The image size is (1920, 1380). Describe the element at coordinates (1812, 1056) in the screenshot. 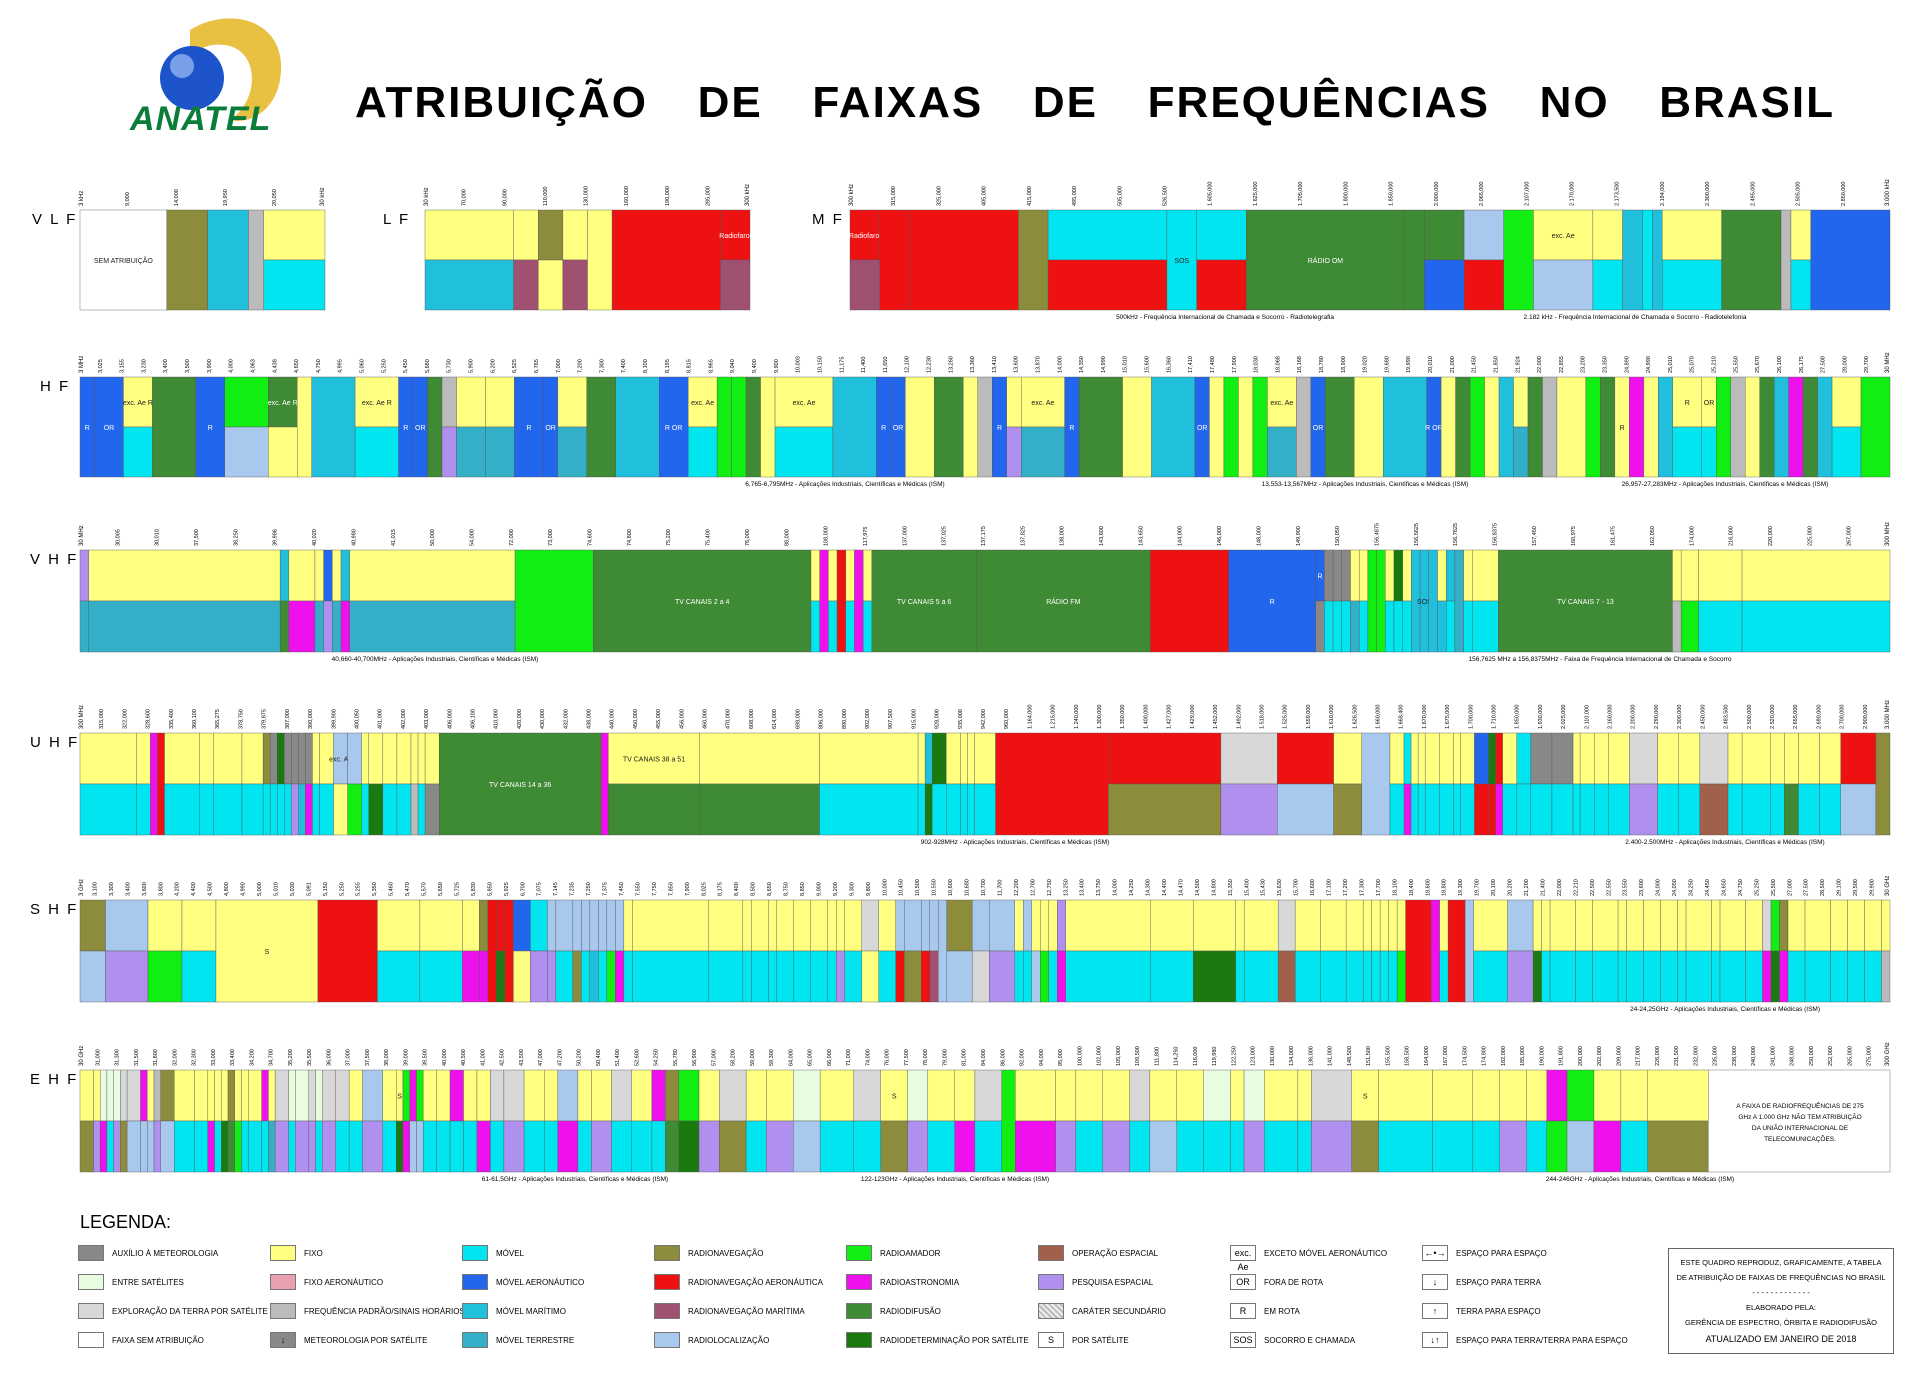

I see `tick-label: 250,000` at that location.